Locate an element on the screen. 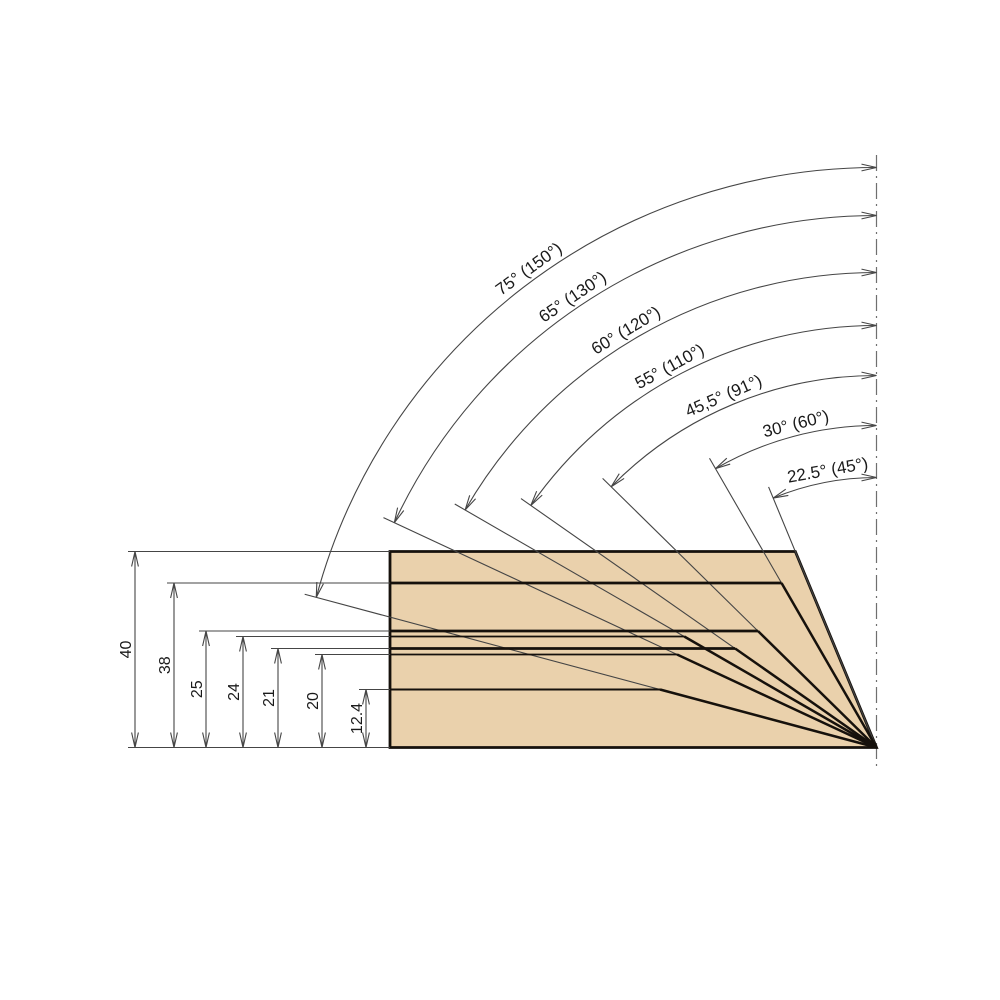  bevel-extension-line is located at coordinates (823, 617).